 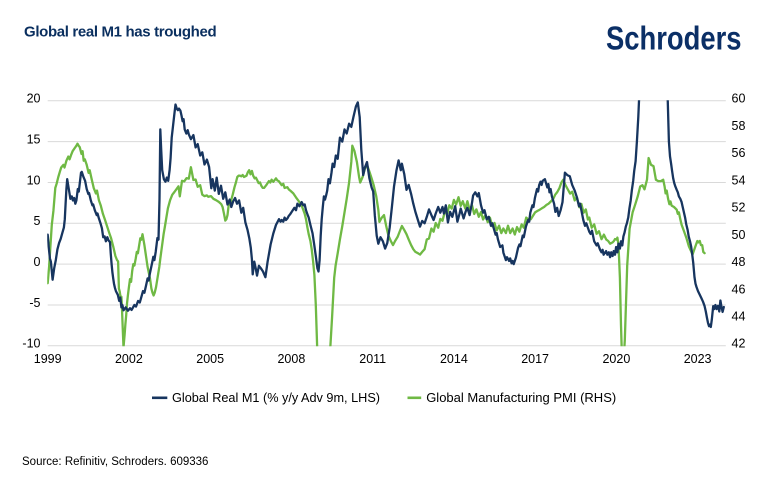 I want to click on svg-text: 1999, so click(x=48, y=359).